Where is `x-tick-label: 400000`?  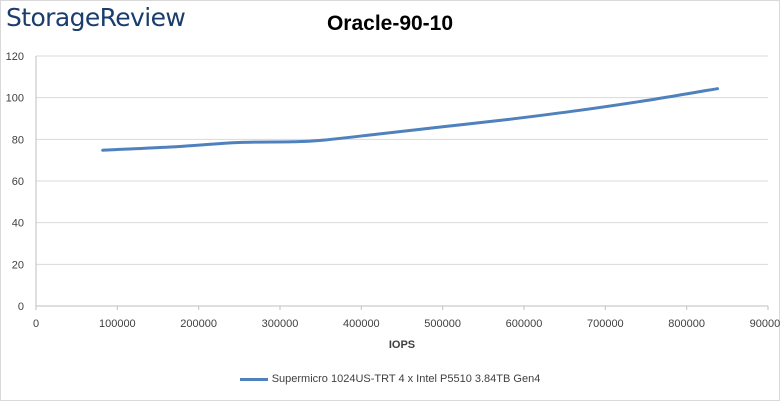 x-tick-label: 400000 is located at coordinates (361, 324).